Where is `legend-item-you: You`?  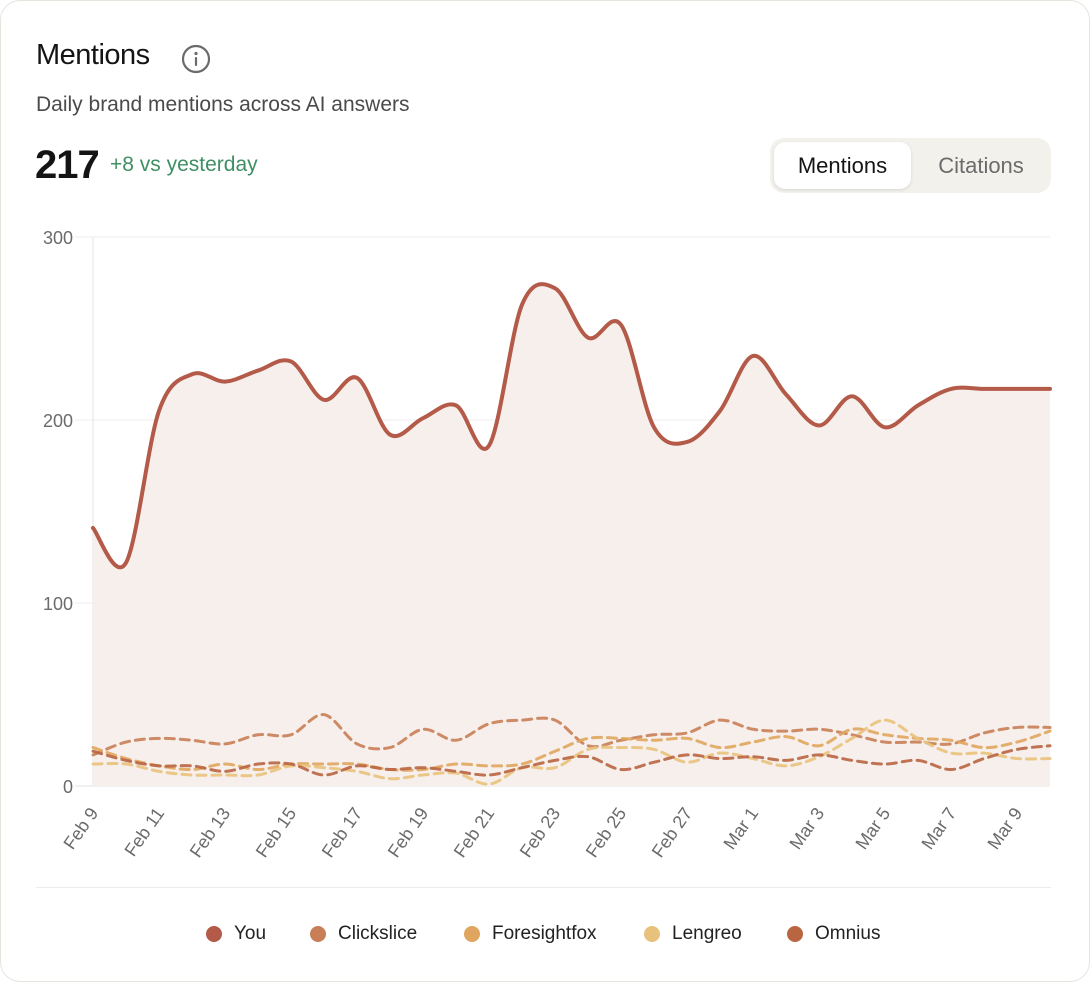
legend-item-you: You is located at coordinates (236, 934).